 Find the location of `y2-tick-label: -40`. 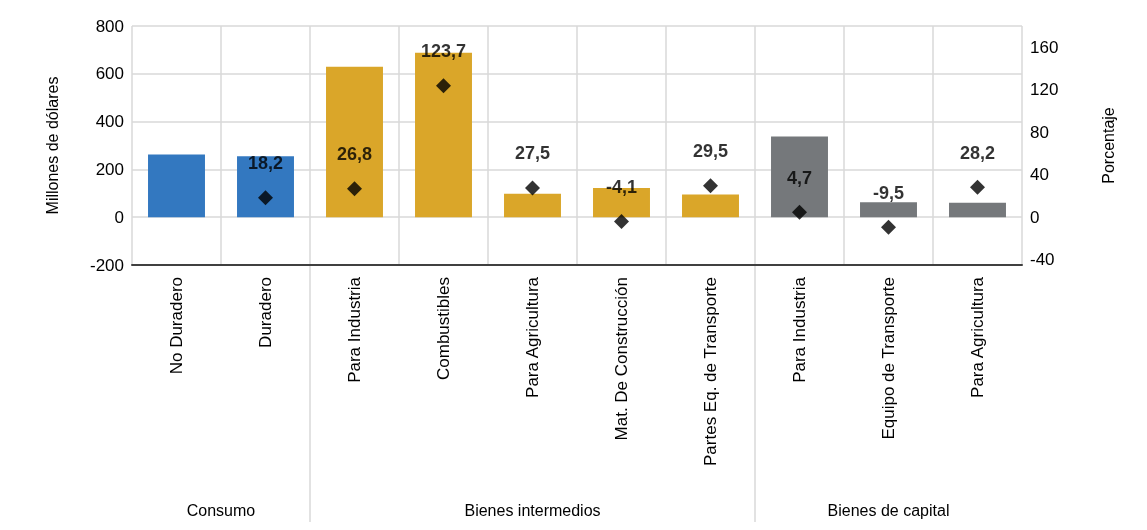

y2-tick-label: -40 is located at coordinates (1042, 260).